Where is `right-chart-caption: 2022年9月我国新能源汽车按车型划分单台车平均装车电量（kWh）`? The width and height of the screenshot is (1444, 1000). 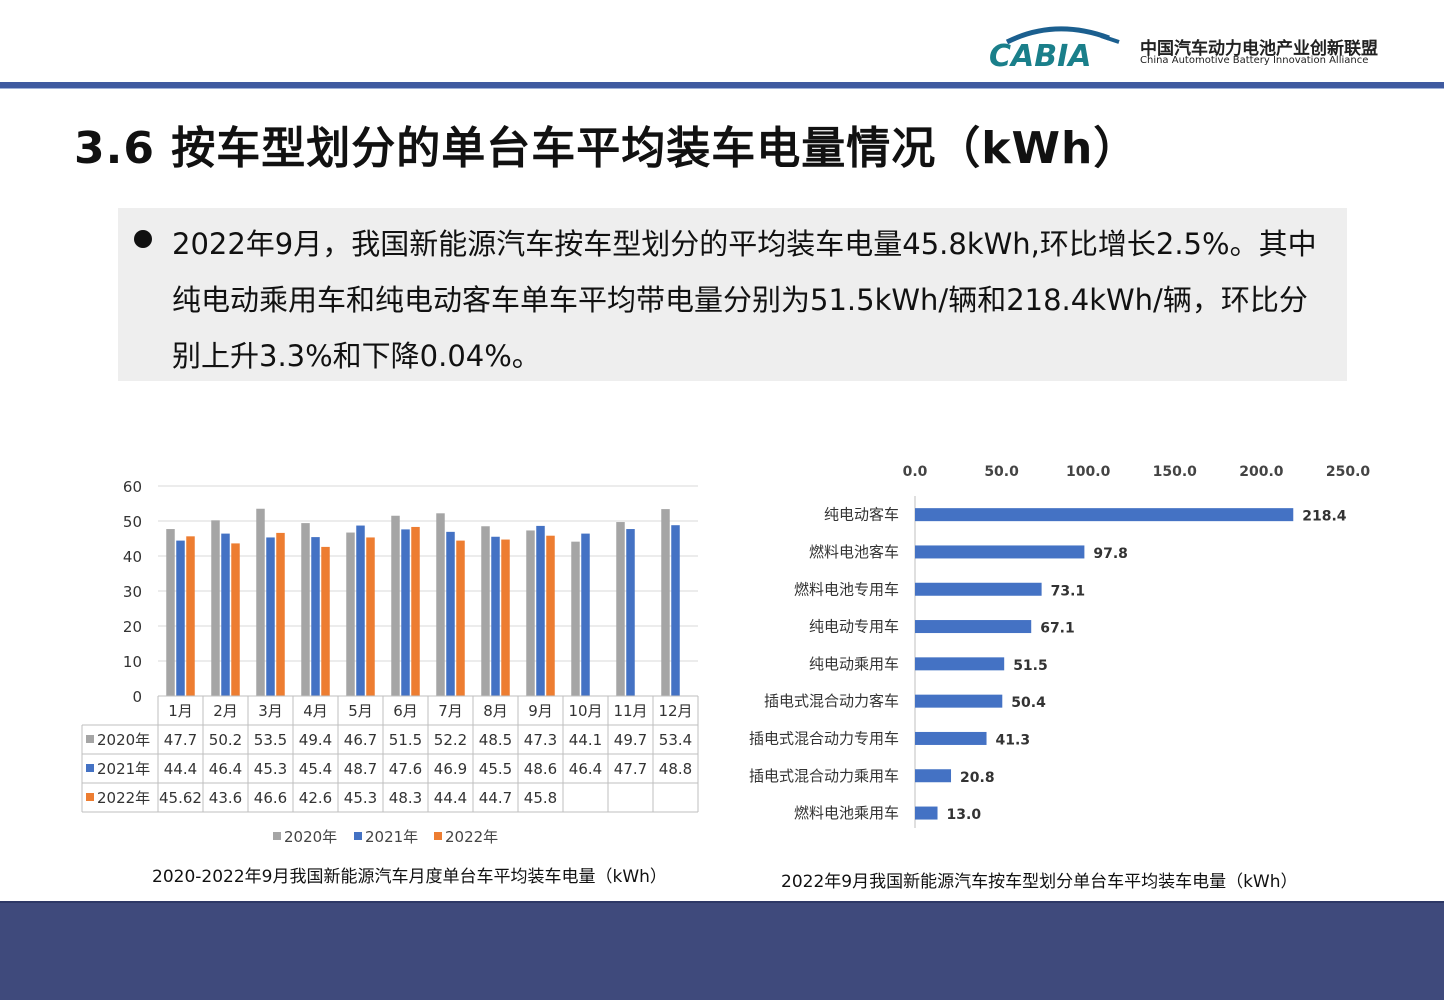
right-chart-caption: 2022年9月我国新能源汽车按车型划分单台车平均装车电量（kWh） is located at coordinates (1039, 882).